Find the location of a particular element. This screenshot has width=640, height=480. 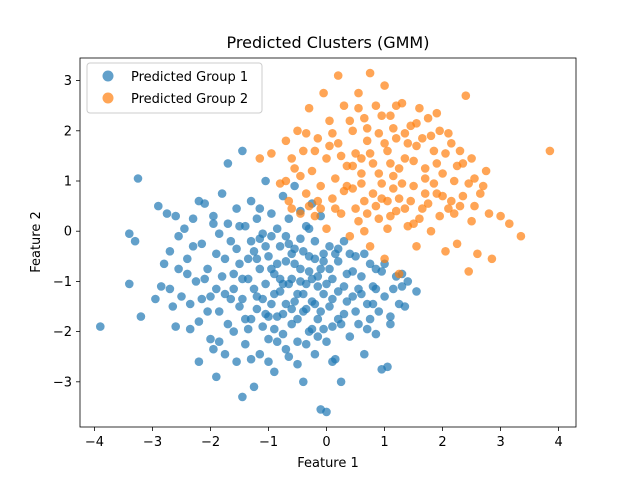

x-tick-label: 1 is located at coordinates (384, 442).